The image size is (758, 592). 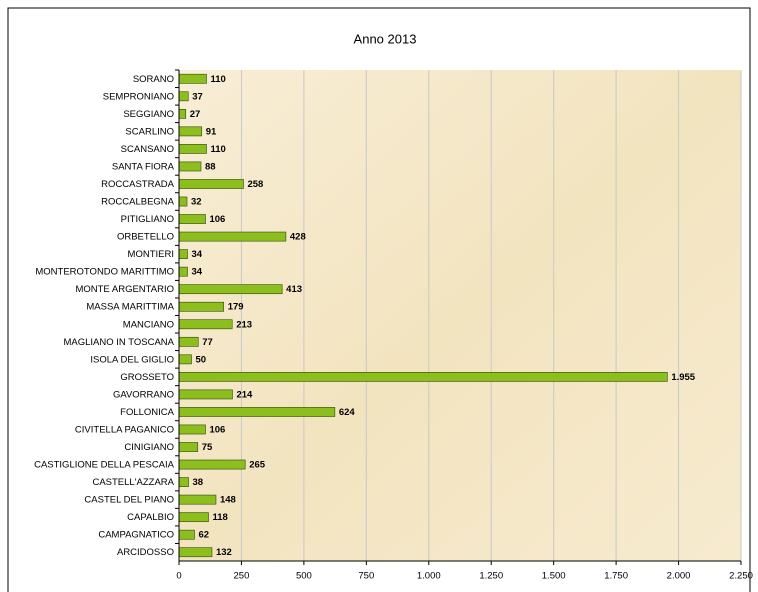 I want to click on y-tick-label: CASTELL'AZZARA, so click(x=133, y=482).